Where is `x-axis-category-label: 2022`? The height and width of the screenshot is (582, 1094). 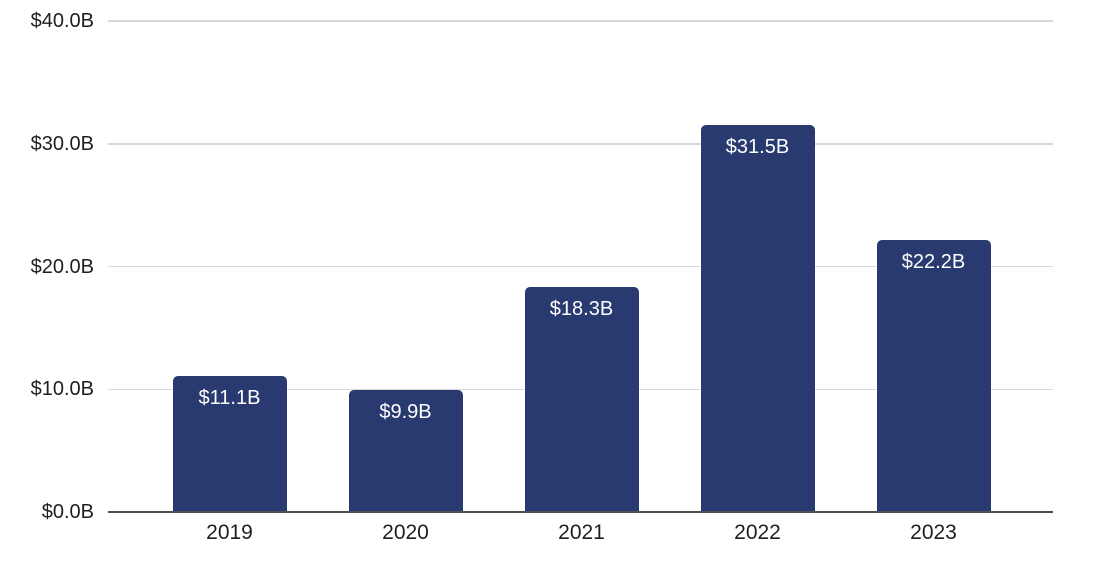
x-axis-category-label: 2022 is located at coordinates (757, 532).